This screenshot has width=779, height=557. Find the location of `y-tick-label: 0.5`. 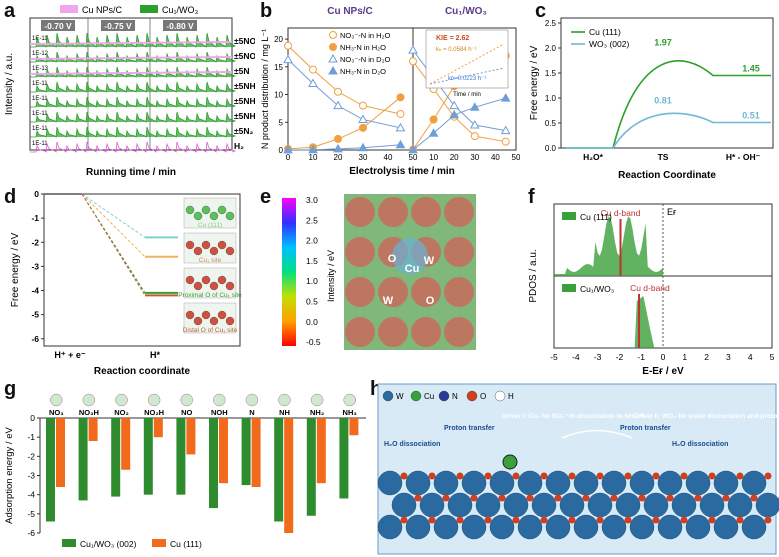

y-tick-label: 0.5 is located at coordinates (551, 123).